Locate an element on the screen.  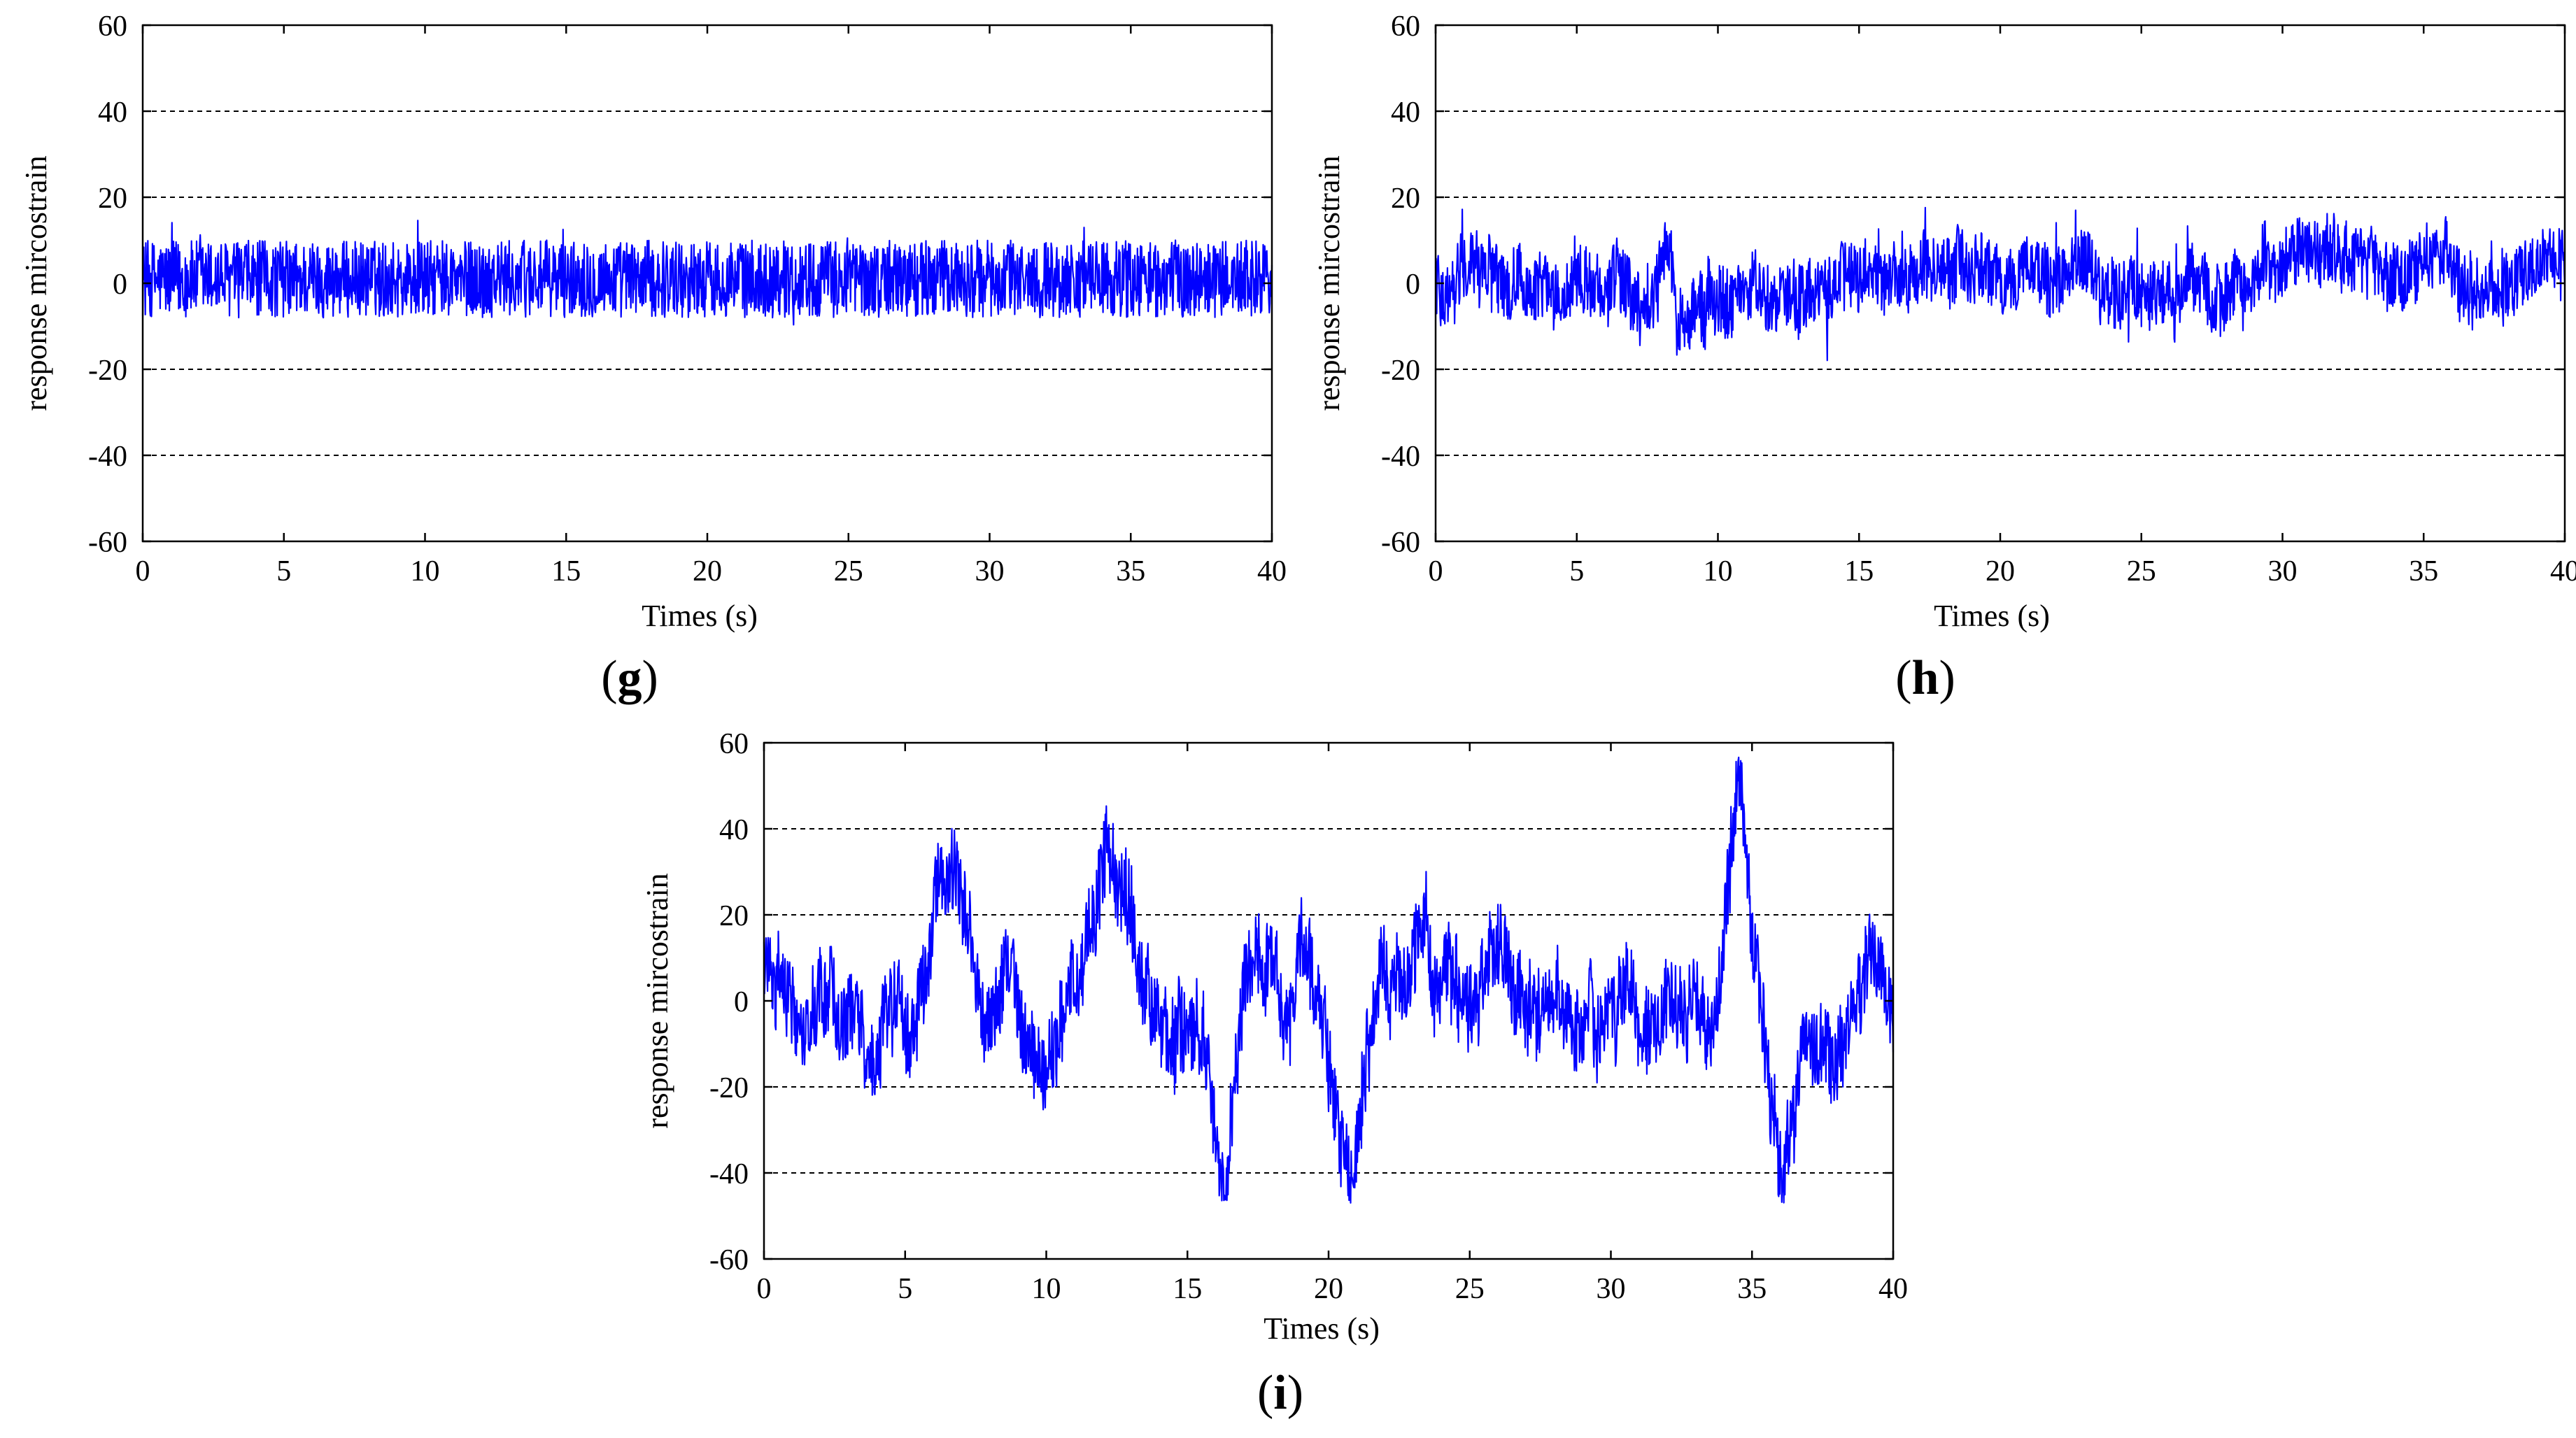
panel-letter-g: g is located at coordinates (629, 678).